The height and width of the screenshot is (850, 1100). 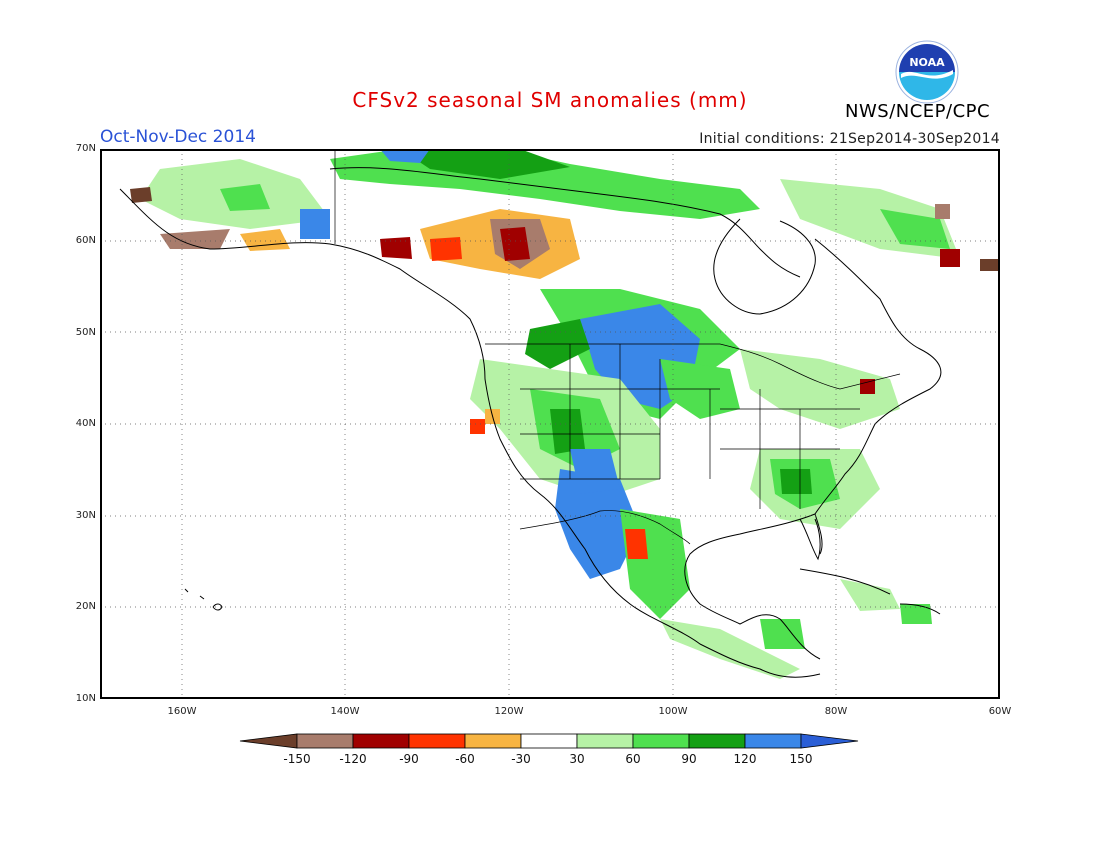 What do you see at coordinates (673, 711) in the screenshot?
I see `lon-label-100w: 100W` at bounding box center [673, 711].